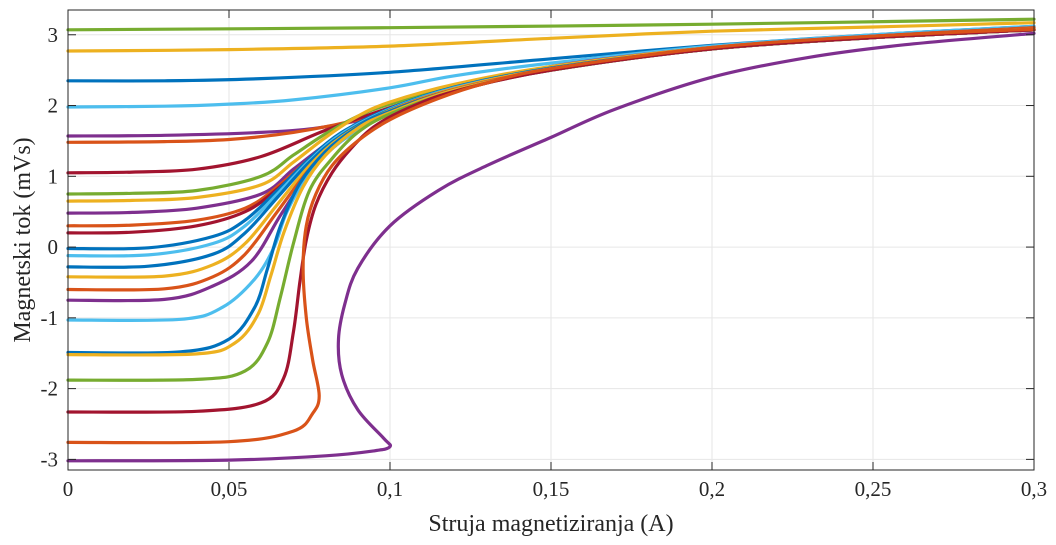 This screenshot has width=1056, height=545. Describe the element at coordinates (53, 35) in the screenshot. I see `y-tick-label: 3` at that location.